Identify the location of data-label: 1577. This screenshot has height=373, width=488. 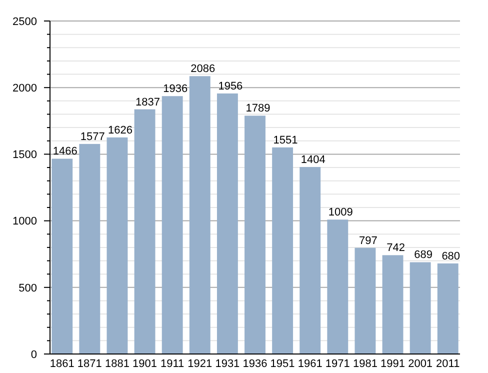
(92, 136).